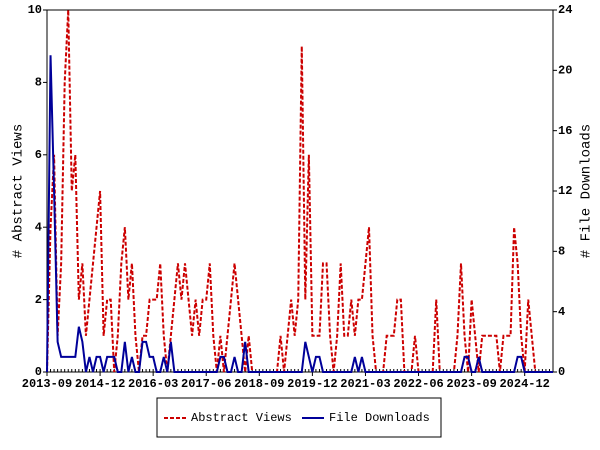  What do you see at coordinates (100, 384) in the screenshot?
I see `x-tick-label: 2014-12` at bounding box center [100, 384].